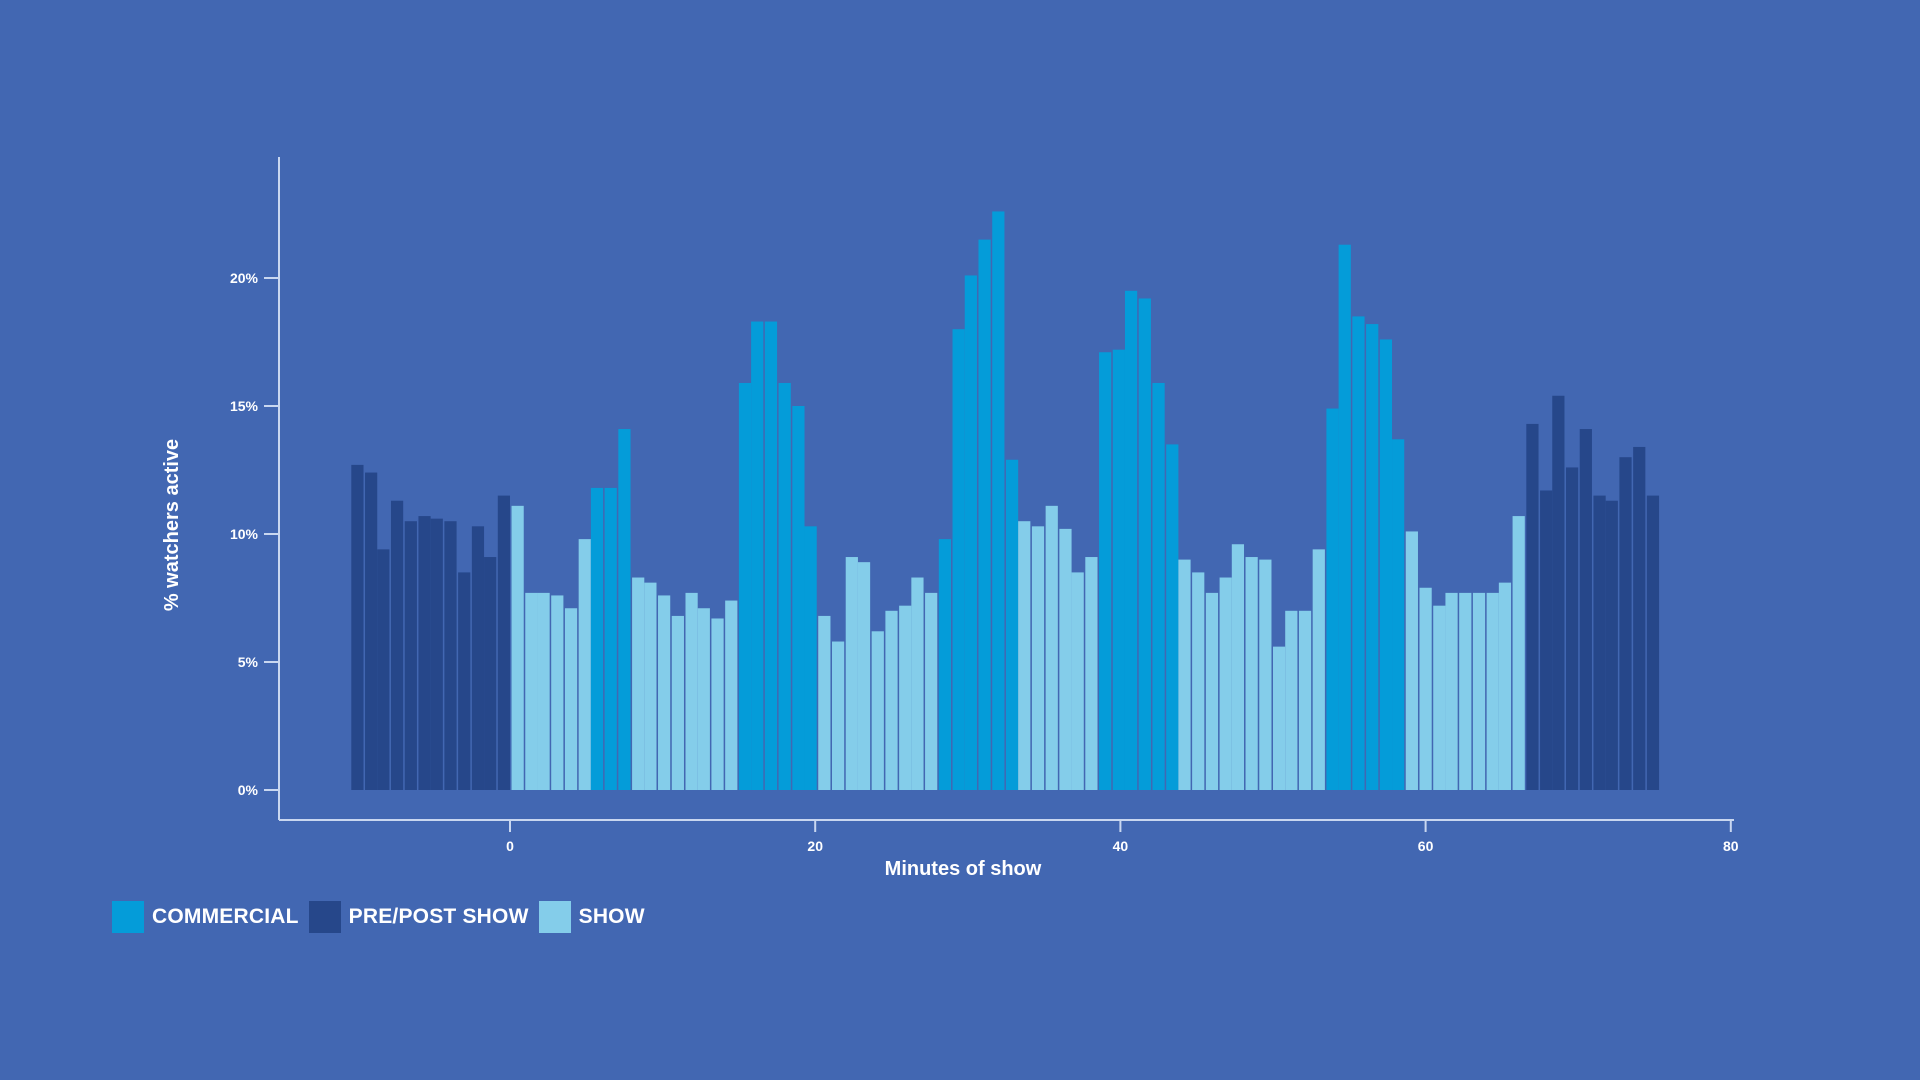 The image size is (1920, 1080). What do you see at coordinates (1426, 846) in the screenshot?
I see `x-tick-label: 60` at bounding box center [1426, 846].